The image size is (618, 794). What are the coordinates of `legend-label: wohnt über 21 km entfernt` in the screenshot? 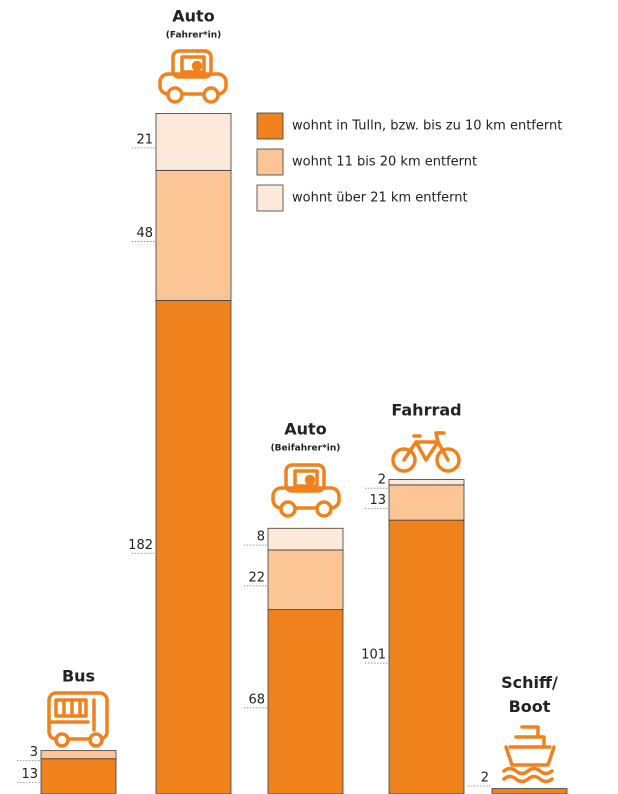 It's located at (380, 198).